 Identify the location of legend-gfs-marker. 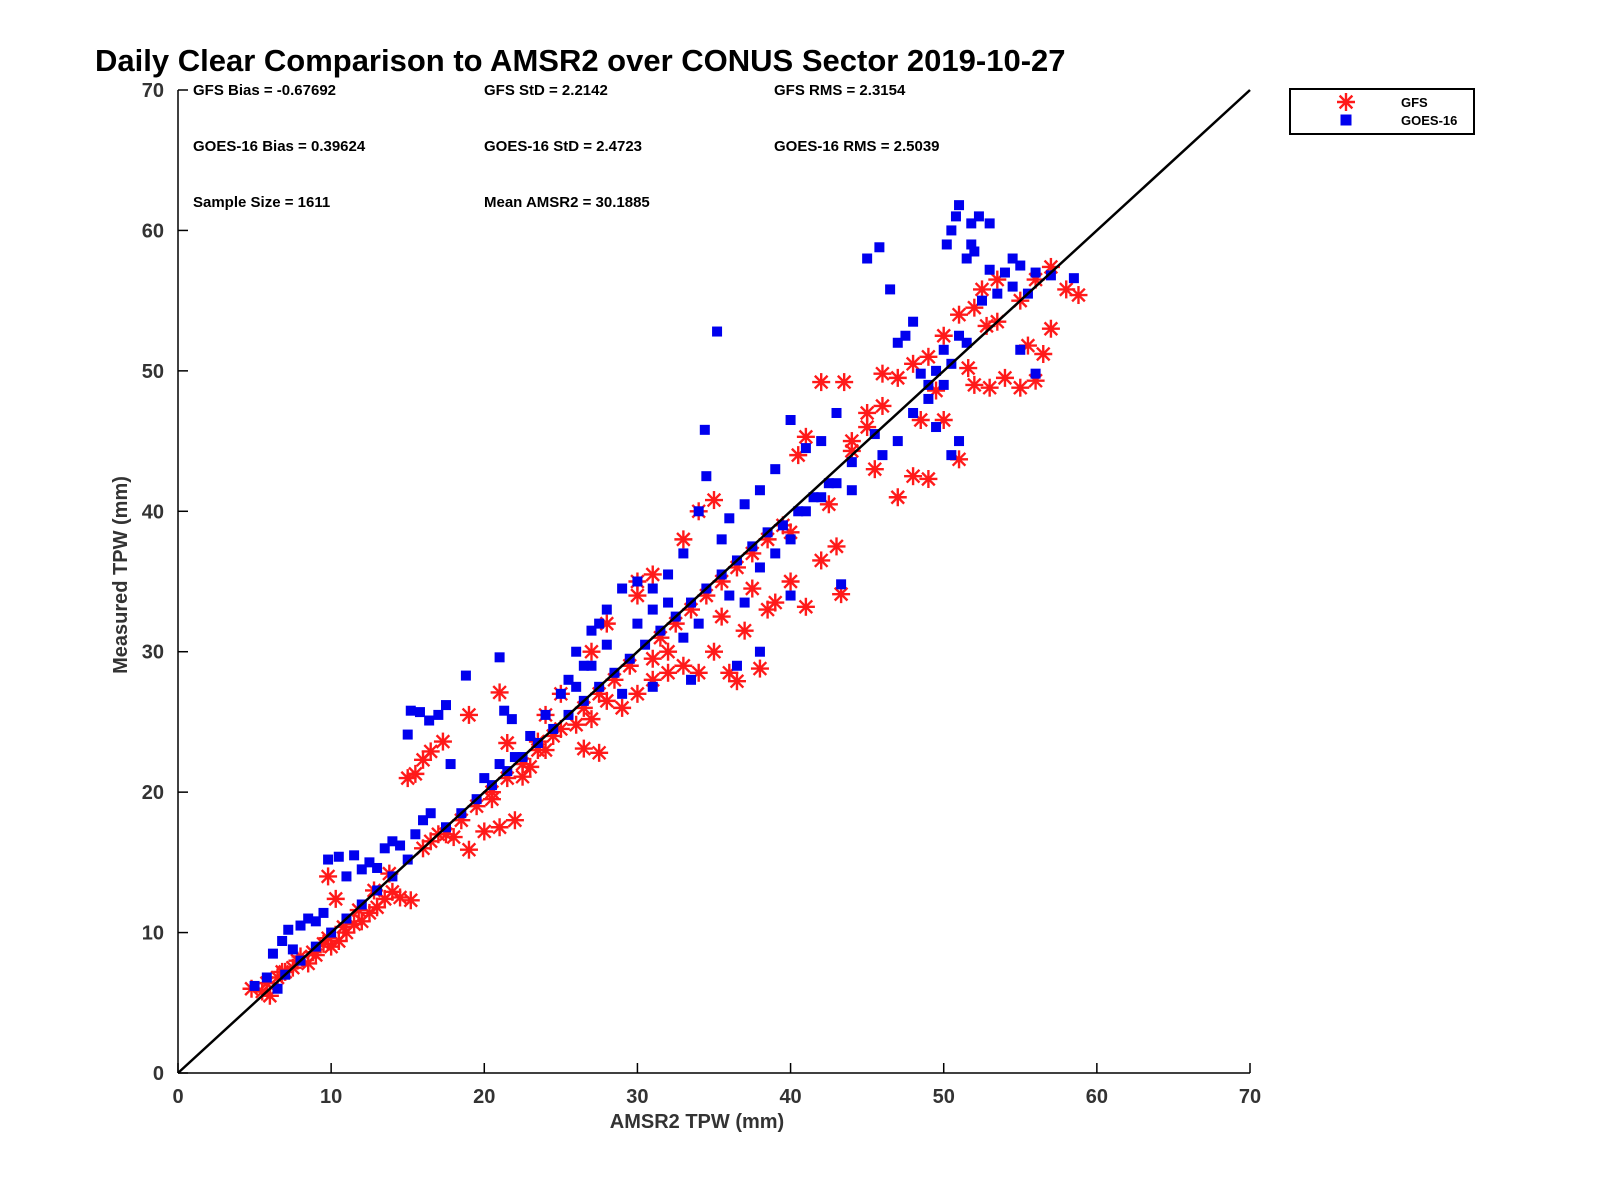
(1346, 102).